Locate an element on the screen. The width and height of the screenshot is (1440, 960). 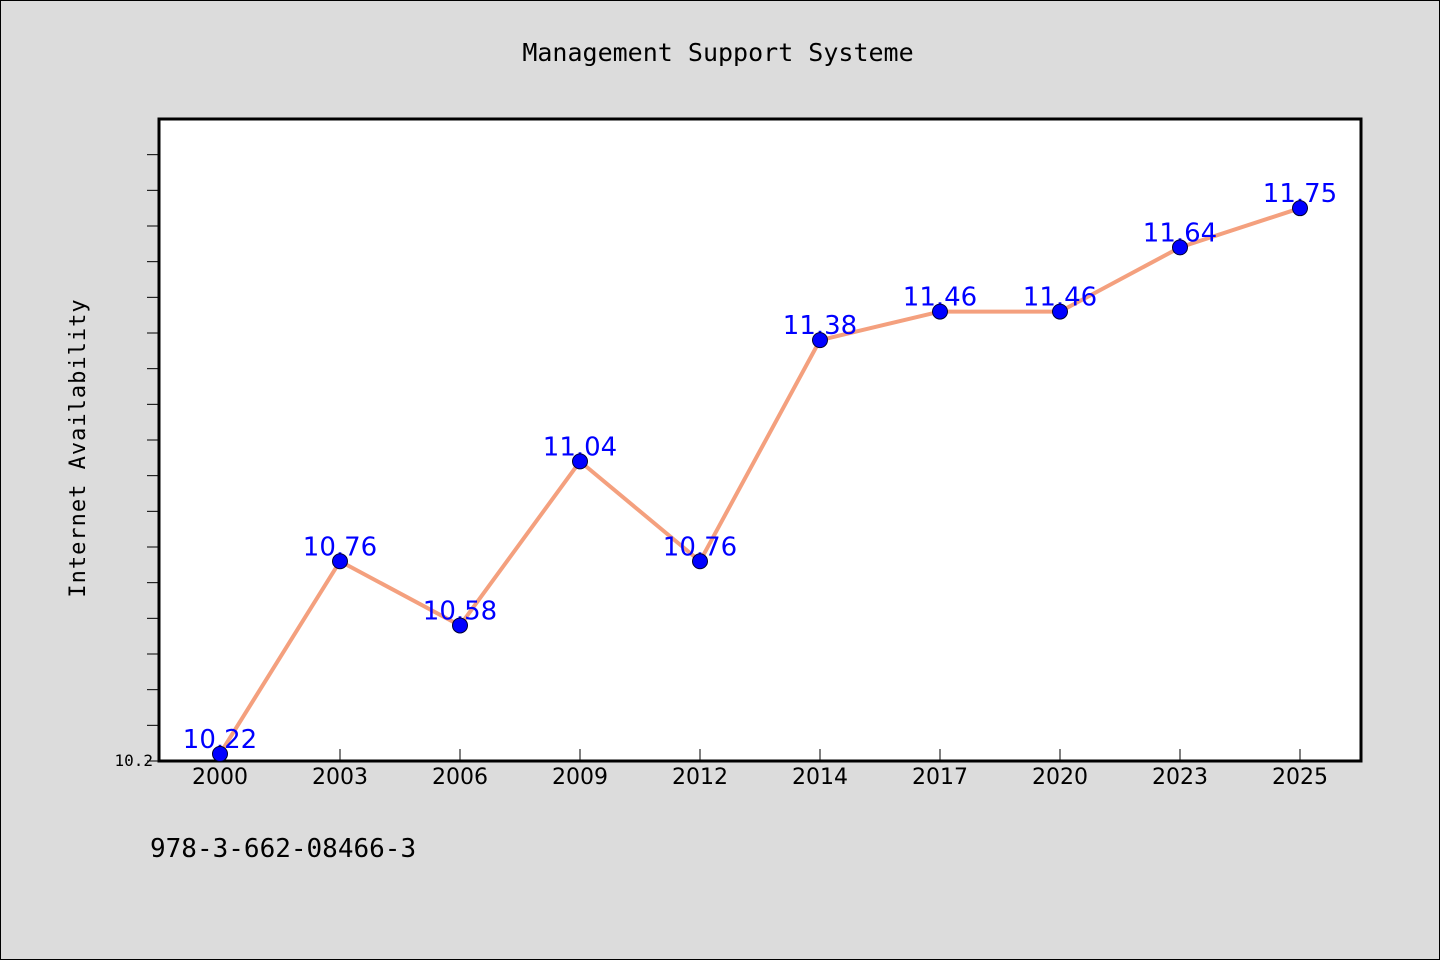
x-tick-label: 2009 is located at coordinates (580, 777).